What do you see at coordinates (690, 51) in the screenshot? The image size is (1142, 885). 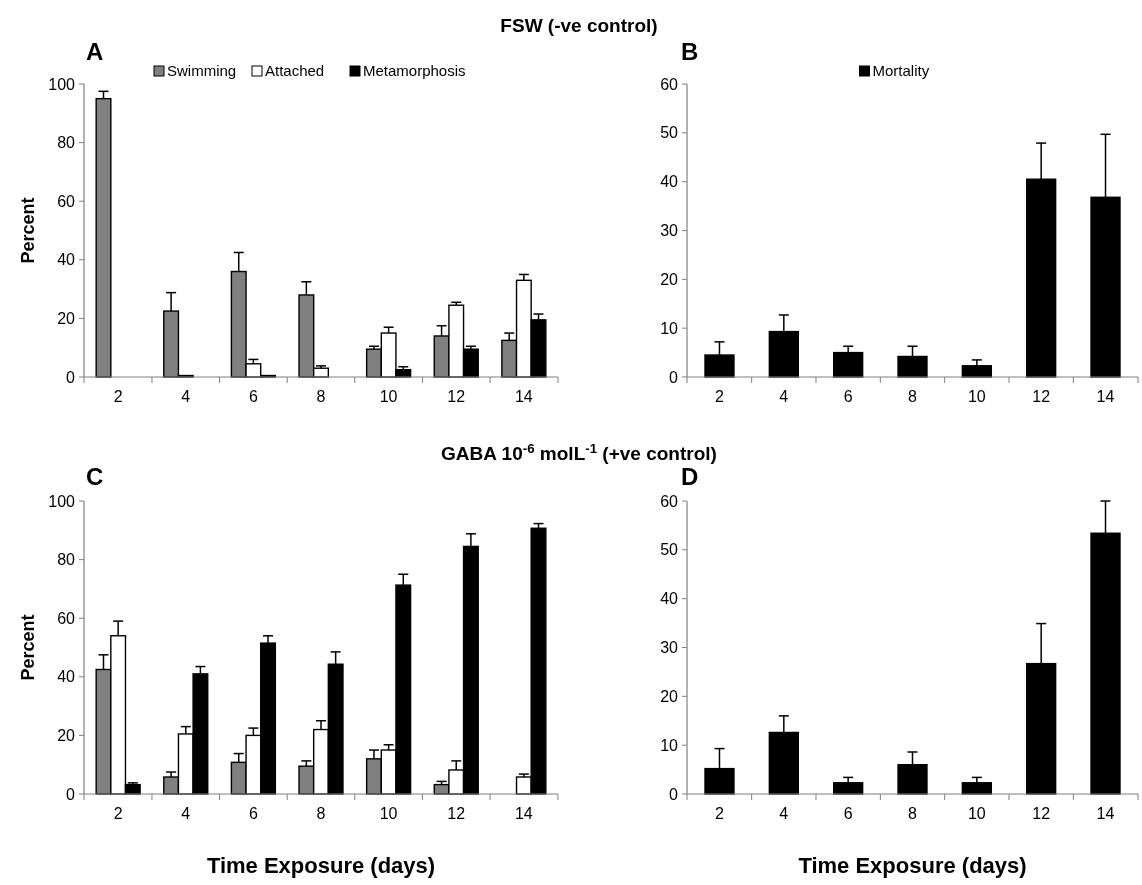 I see `text: B` at bounding box center [690, 51].